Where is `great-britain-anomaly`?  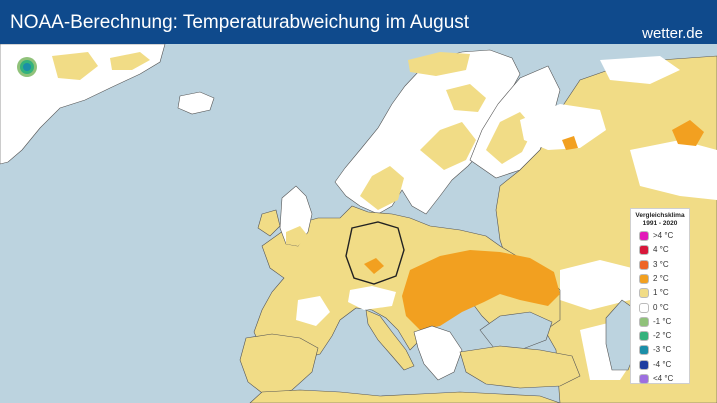 great-britain-anomaly is located at coordinates (297, 236).